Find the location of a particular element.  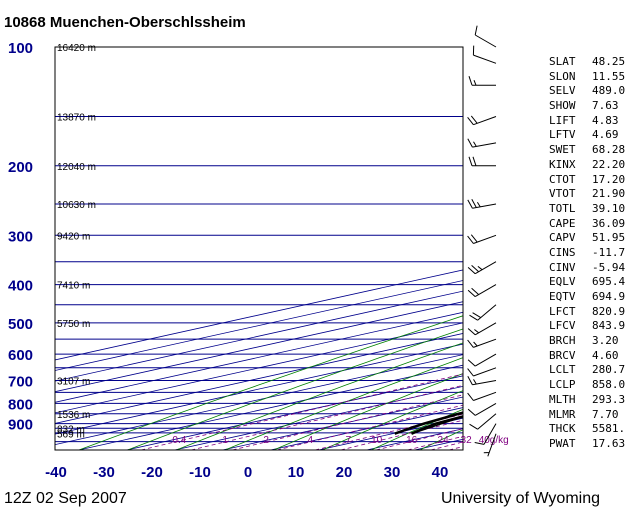

index-row: VTOT 21.90 is located at coordinates (590, 194).